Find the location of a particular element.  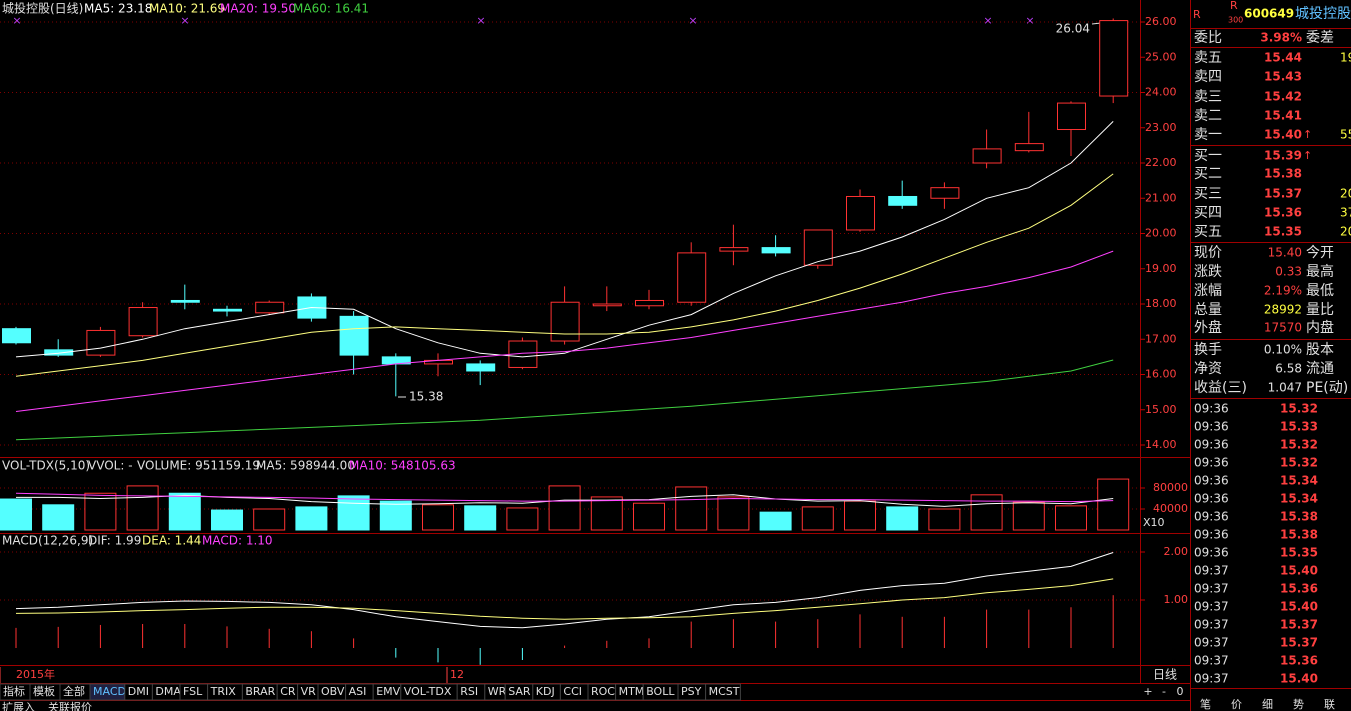

tick-price: 15.34 is located at coordinates (1299, 481).